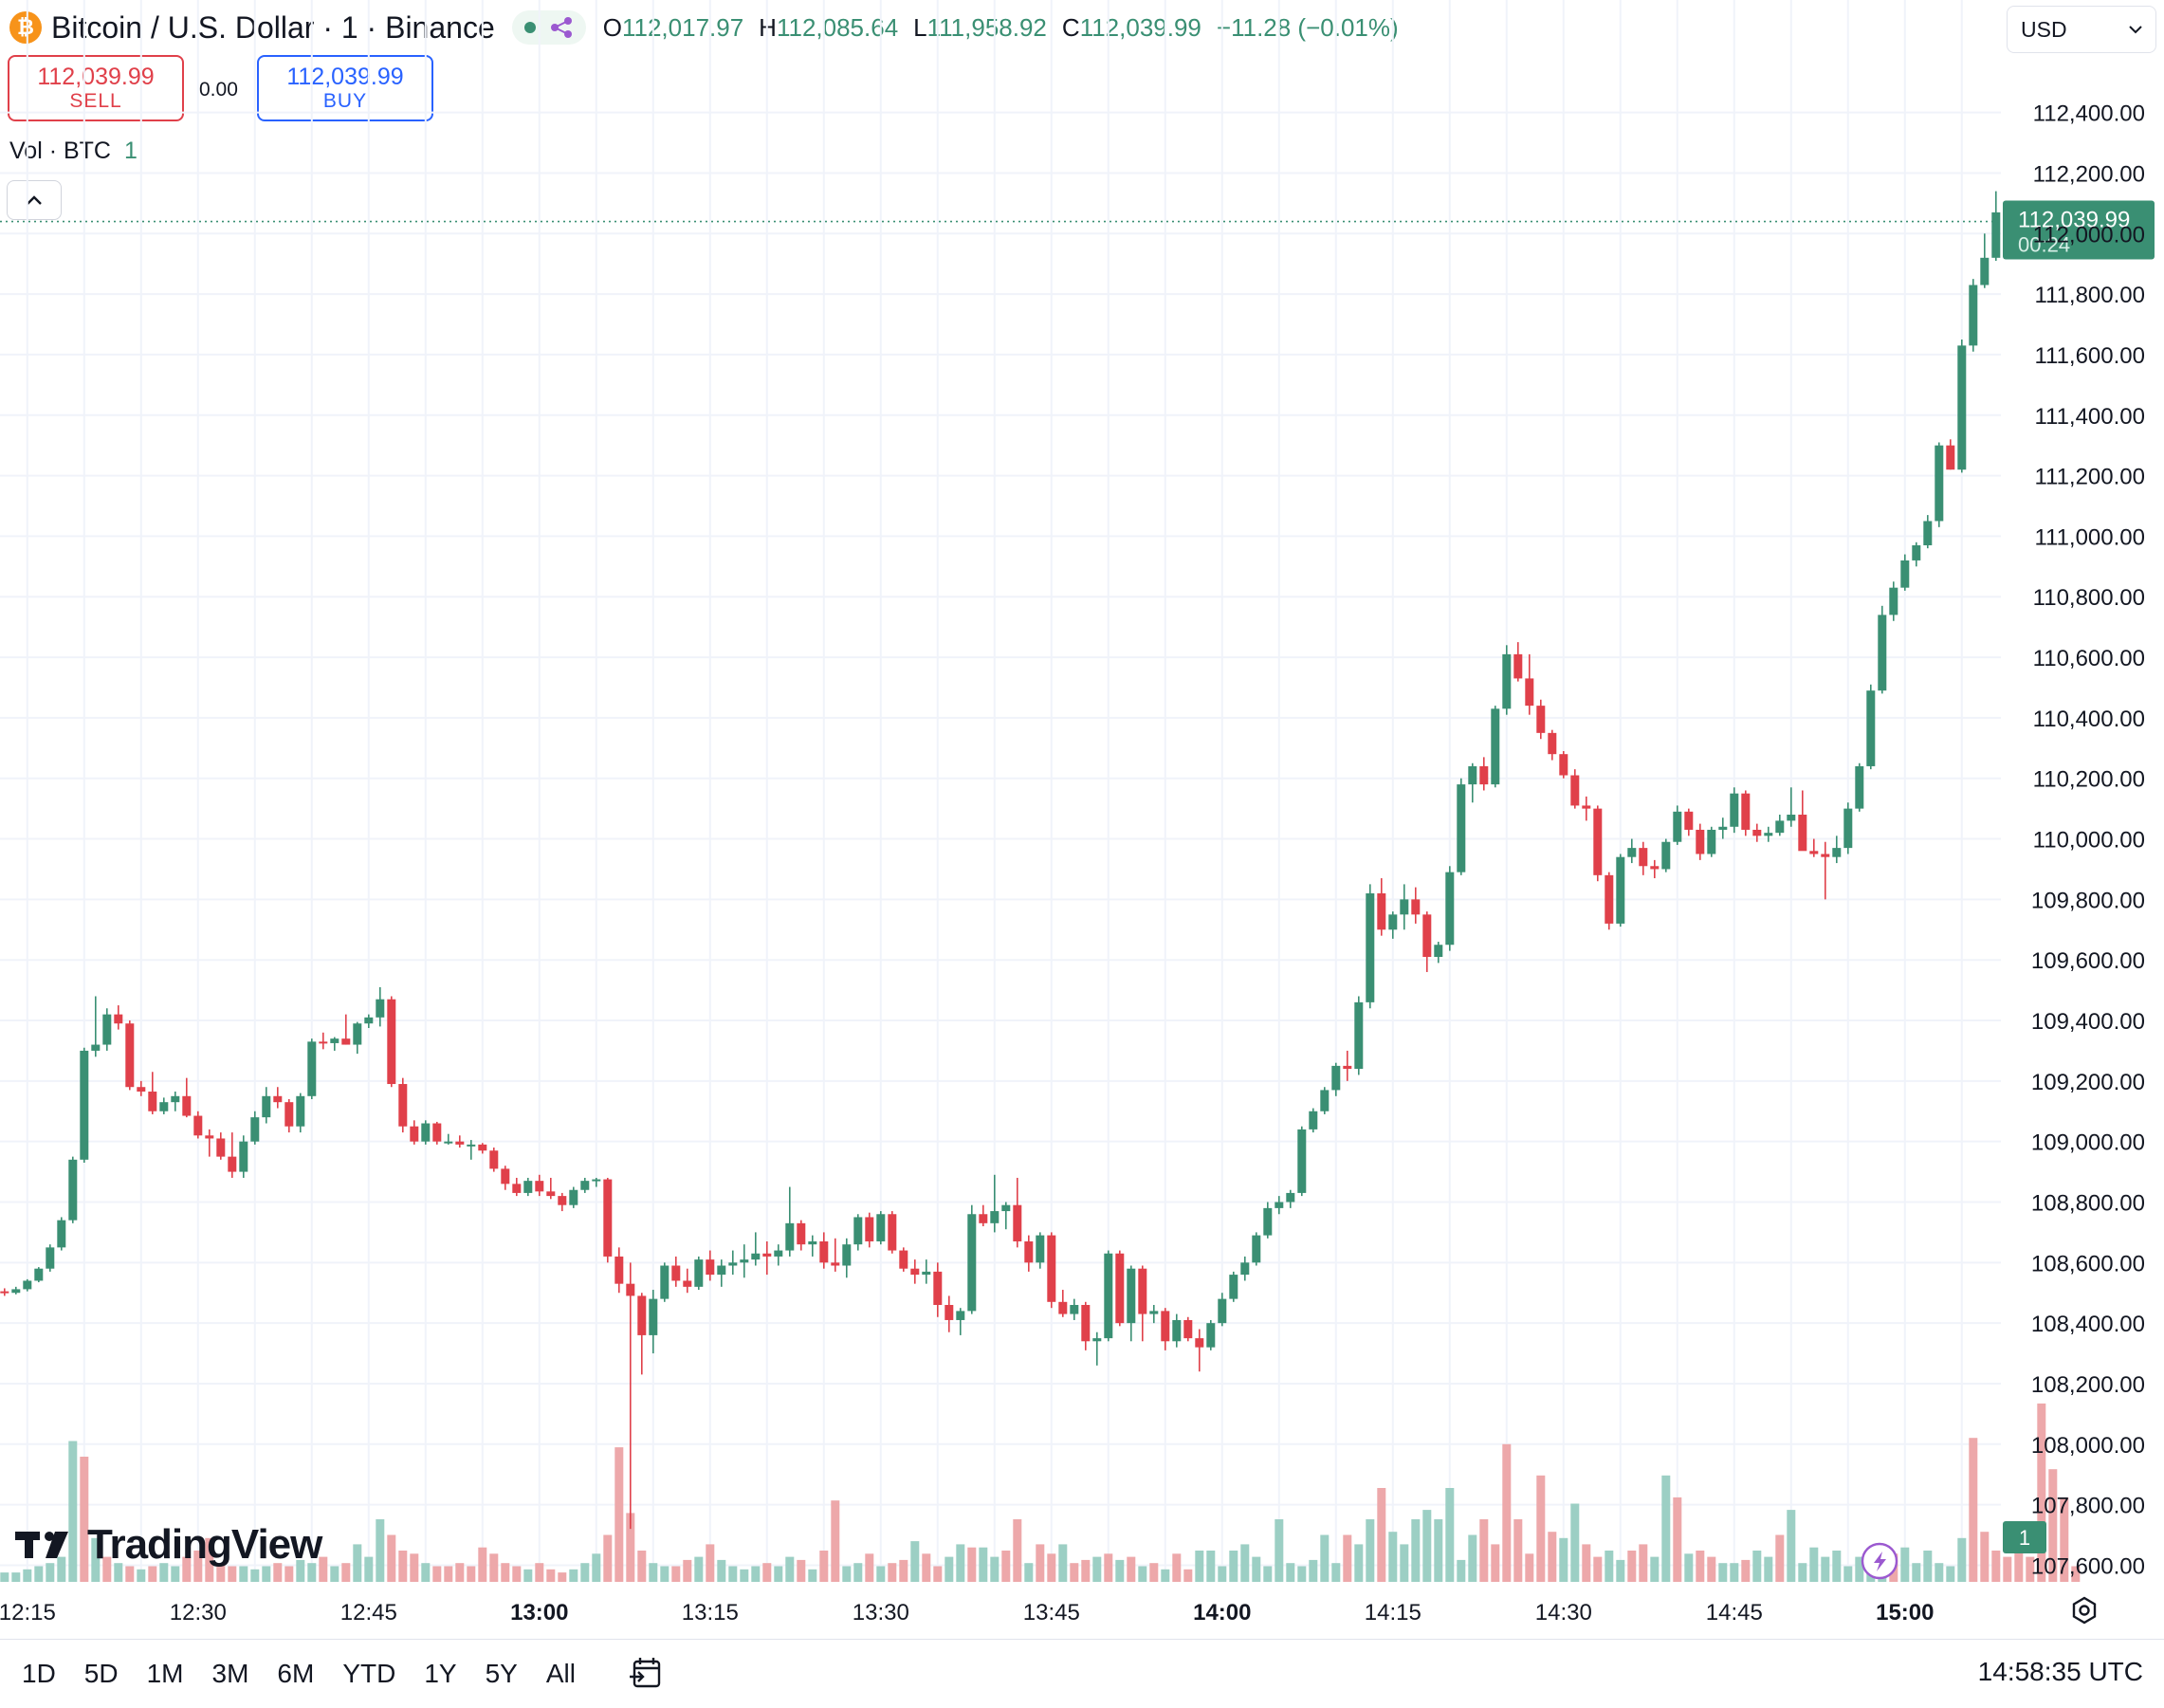  What do you see at coordinates (2081, 29) in the screenshot?
I see `currency-select: USD` at bounding box center [2081, 29].